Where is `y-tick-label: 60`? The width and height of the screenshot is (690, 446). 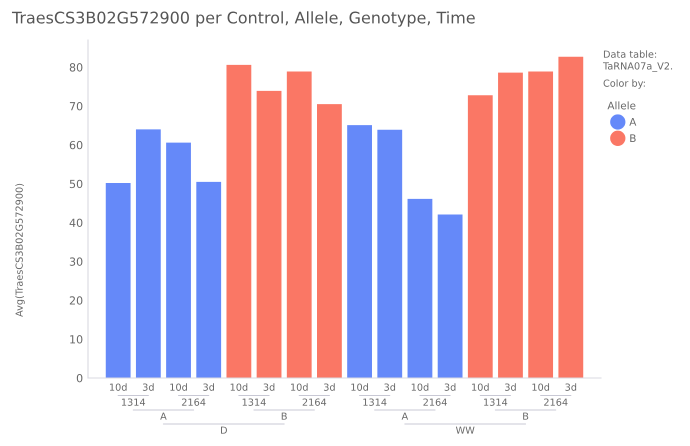 y-tick-label: 60 is located at coordinates (76, 145).